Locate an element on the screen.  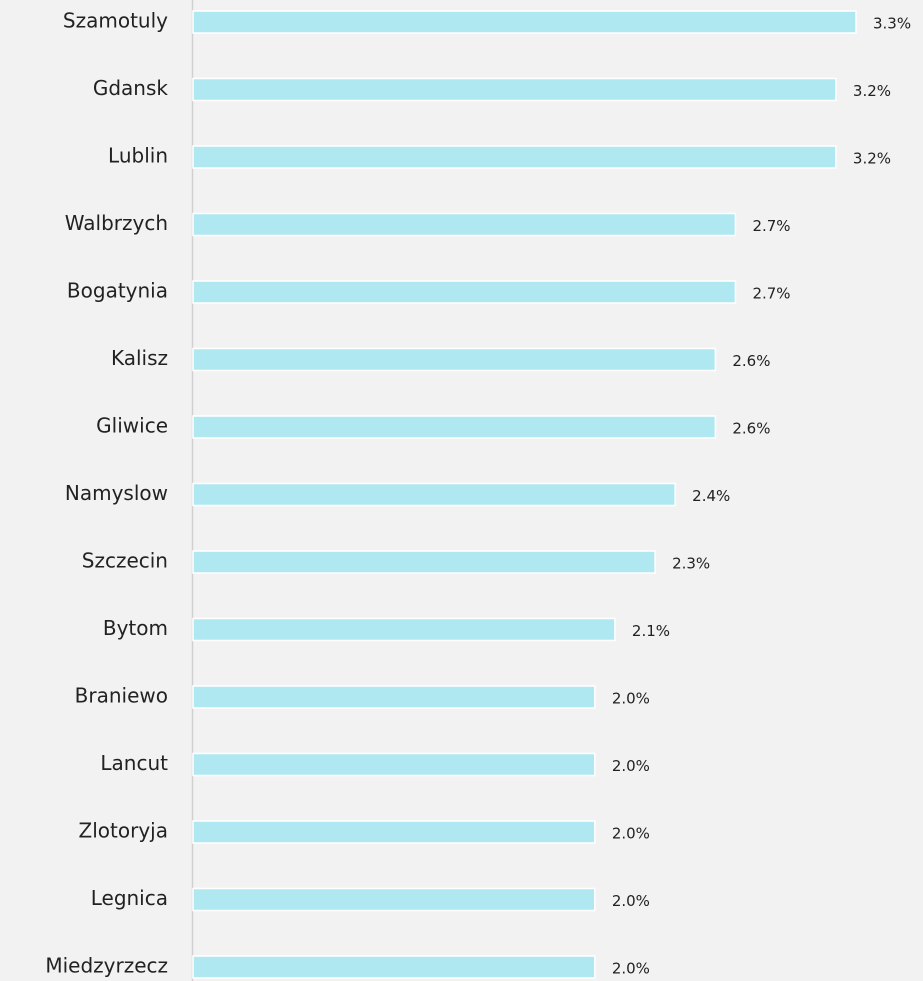
value-label: 2.4% is located at coordinates (711, 496).